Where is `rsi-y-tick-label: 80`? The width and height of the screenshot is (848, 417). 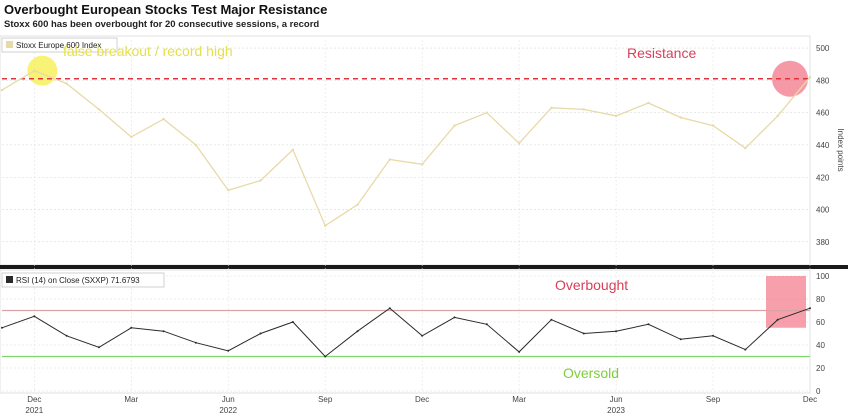
rsi-y-tick-label: 80 is located at coordinates (820, 299).